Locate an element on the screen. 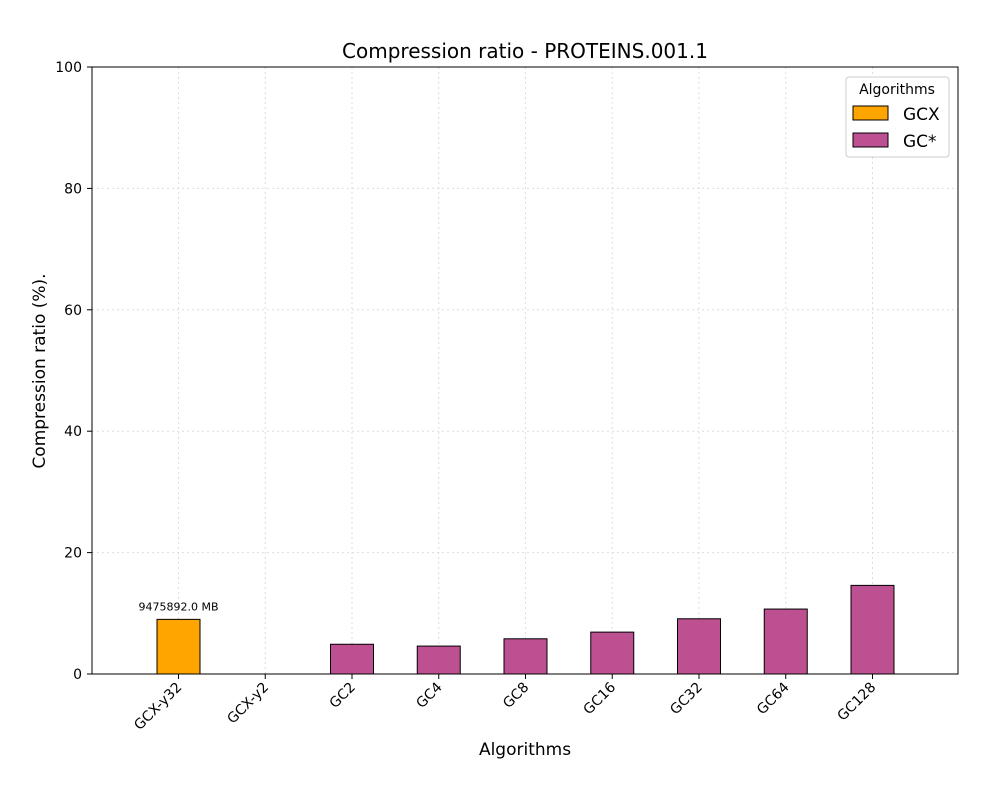  legend-label-gc-star: GC* is located at coordinates (920, 142).